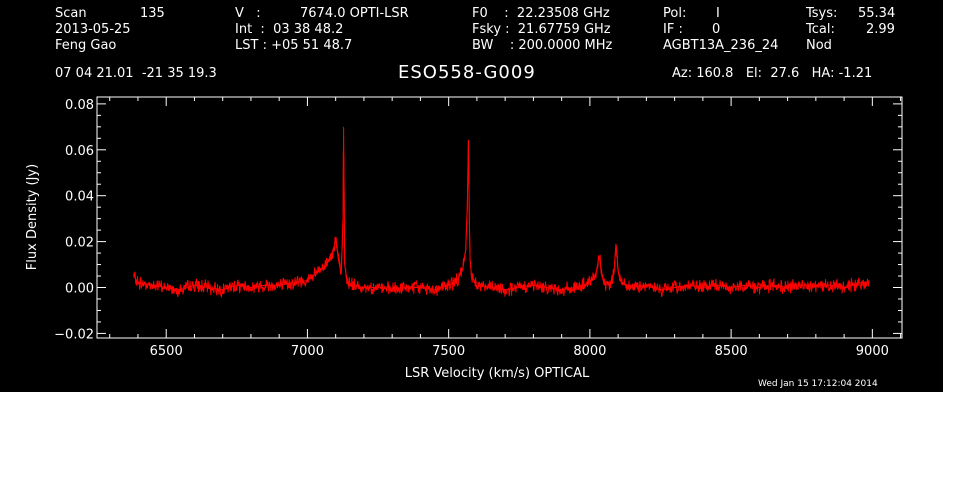 This screenshot has width=962, height=490. Describe the element at coordinates (589, 351) in the screenshot. I see `x-tick-label: 8000` at that location.